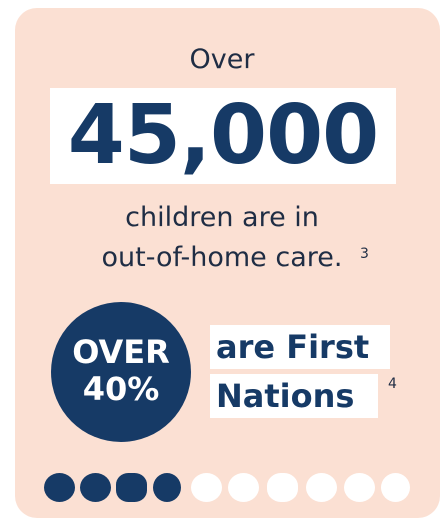  Describe the element at coordinates (285, 396) in the screenshot. I see `label-line: Nations` at that location.